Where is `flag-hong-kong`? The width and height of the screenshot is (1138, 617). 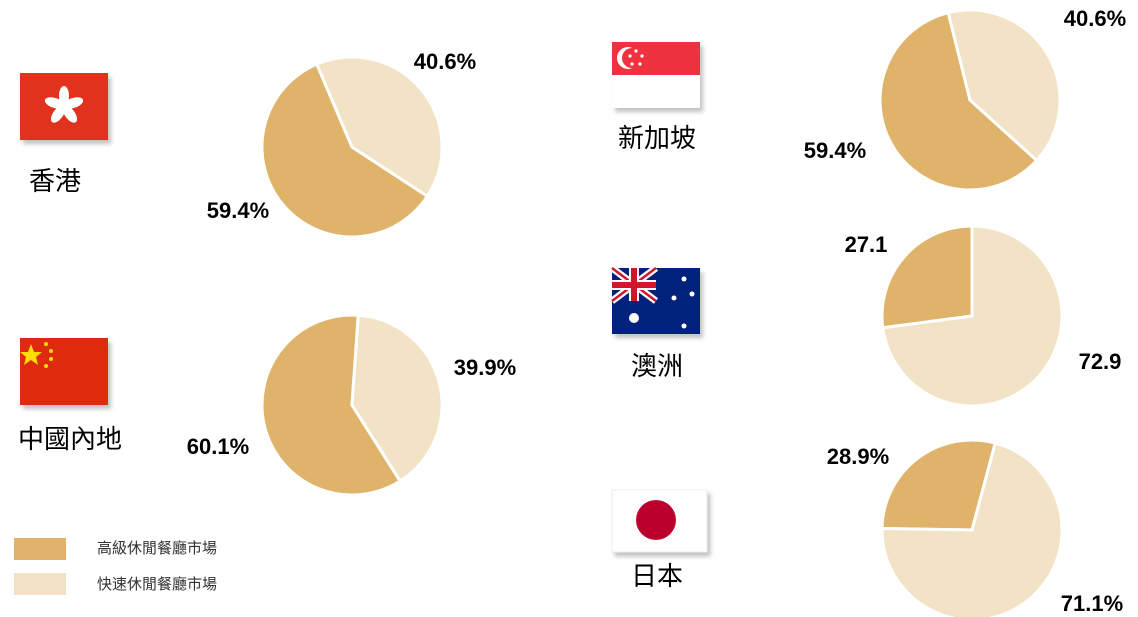 flag-hong-kong is located at coordinates (64, 106).